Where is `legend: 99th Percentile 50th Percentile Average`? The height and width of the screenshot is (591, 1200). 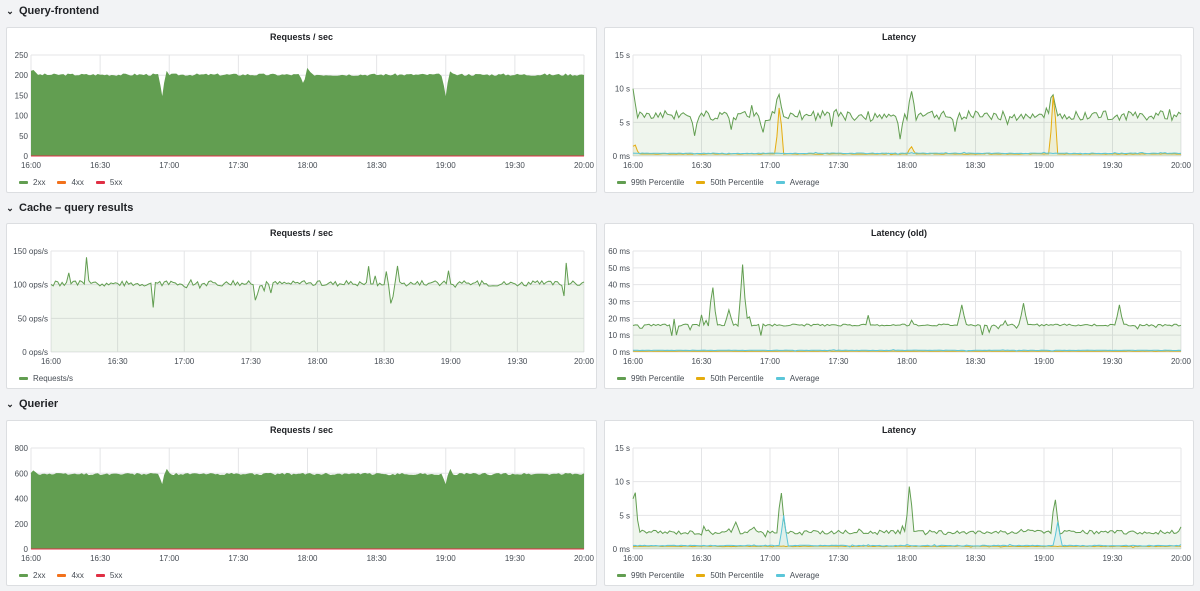
legend: 99th Percentile 50th Percentile Average is located at coordinates (718, 575).